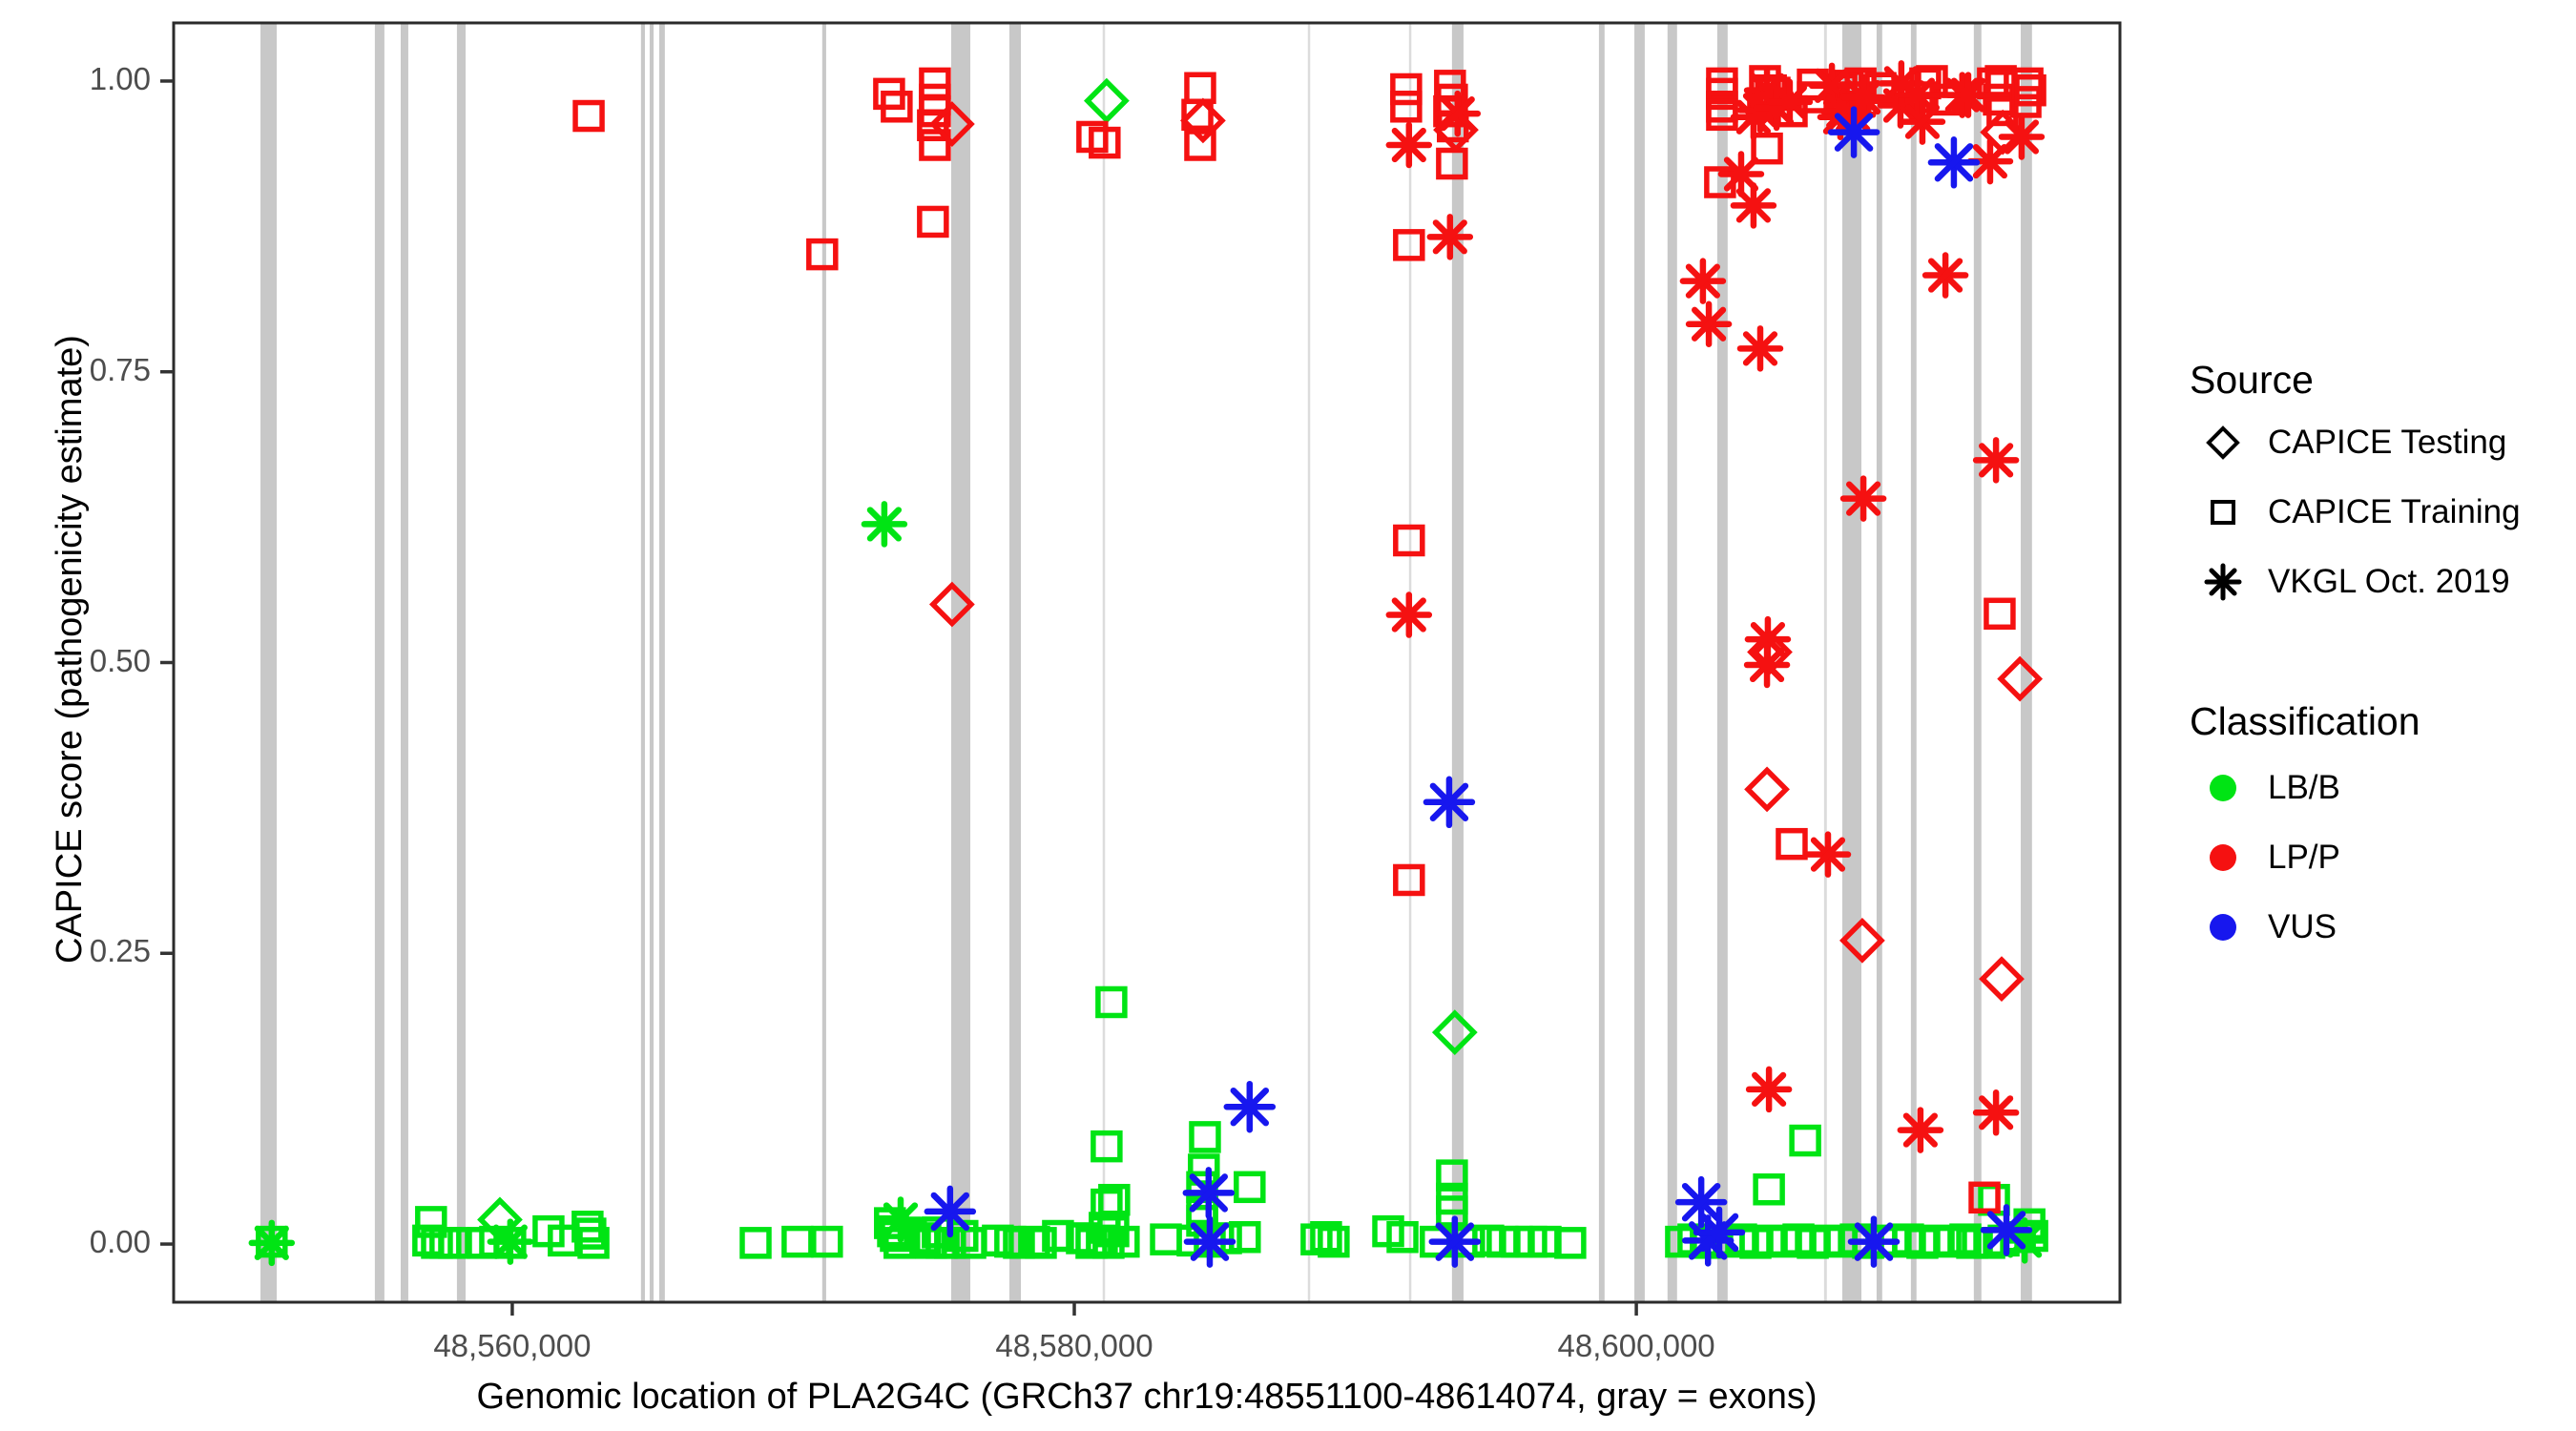  Describe the element at coordinates (2223, 513) in the screenshot. I see `legend-square-icon` at that location.